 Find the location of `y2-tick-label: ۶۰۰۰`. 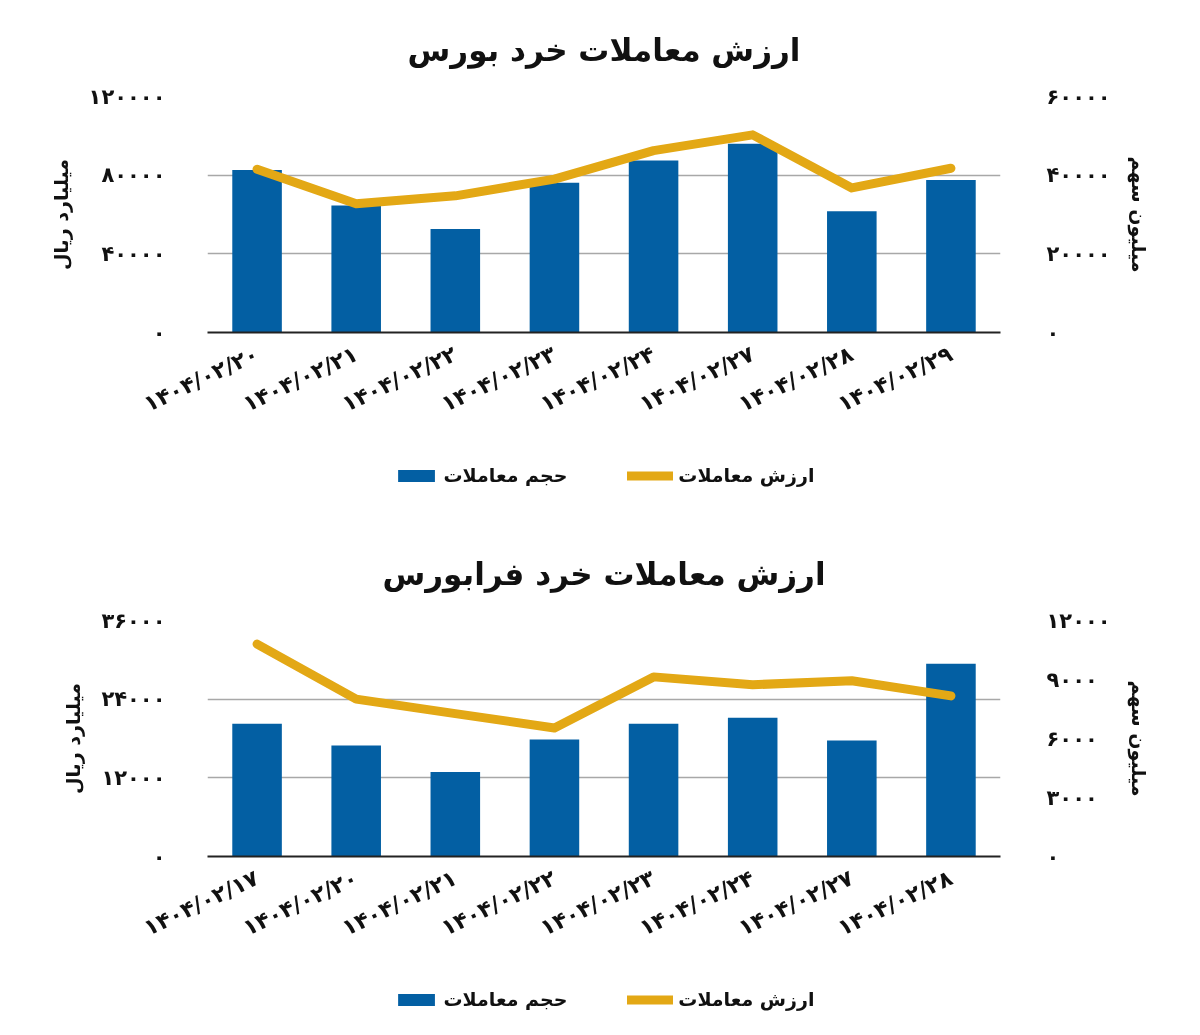

y2-tick-label: ۶۰۰۰ is located at coordinates (1072, 738).